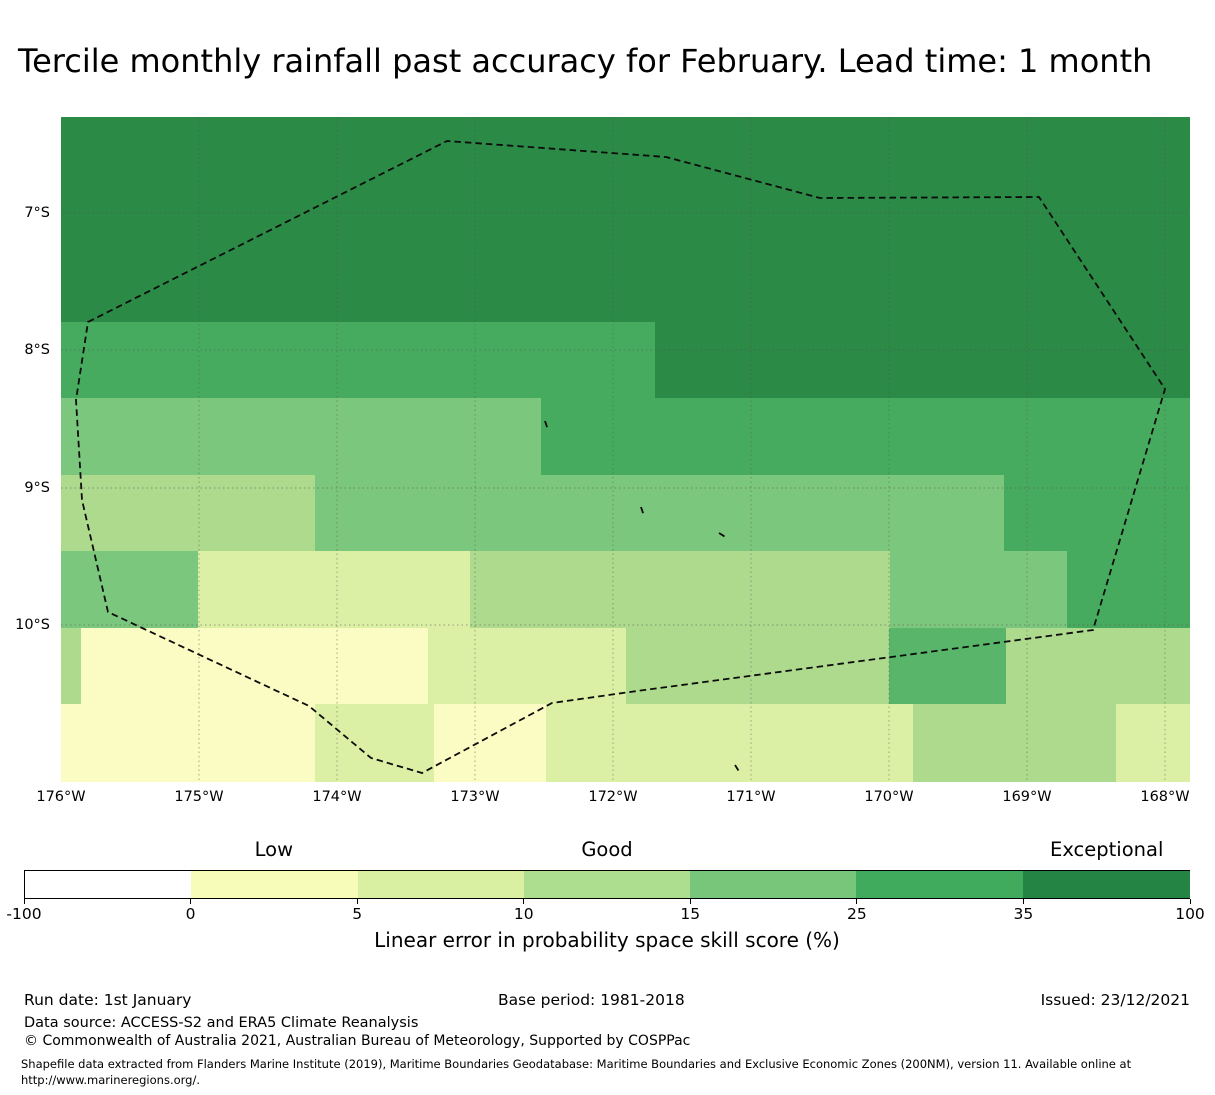  What do you see at coordinates (37, 350) in the screenshot?
I see `y-axis-tick-label: 8°S` at bounding box center [37, 350].